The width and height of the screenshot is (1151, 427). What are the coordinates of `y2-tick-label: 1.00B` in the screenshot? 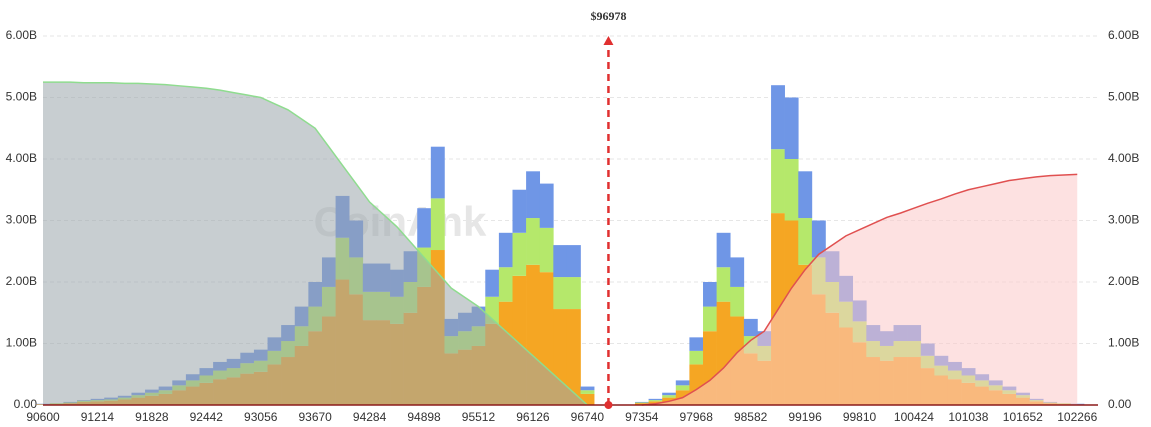 It's located at (1123, 343).